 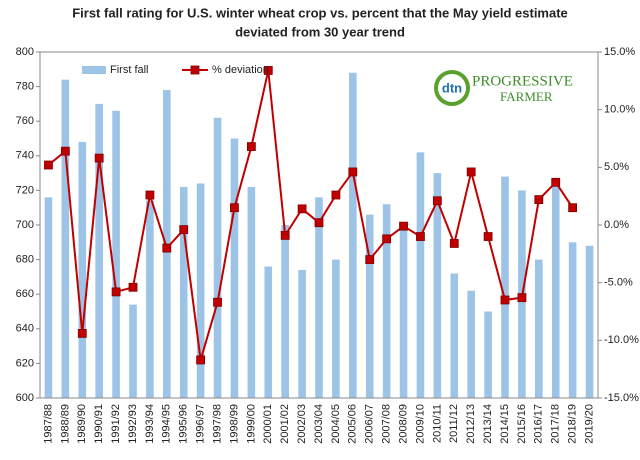 I want to click on y-tick-label: 660, so click(x=25, y=294).